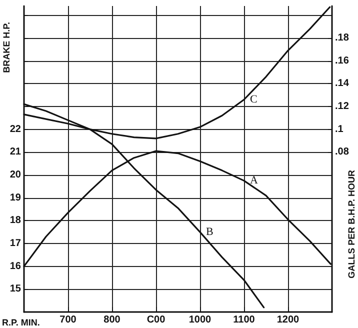 This screenshot has width=358, height=328. Describe the element at coordinates (16, 266) in the screenshot. I see `y-tick-label: 16` at that location.